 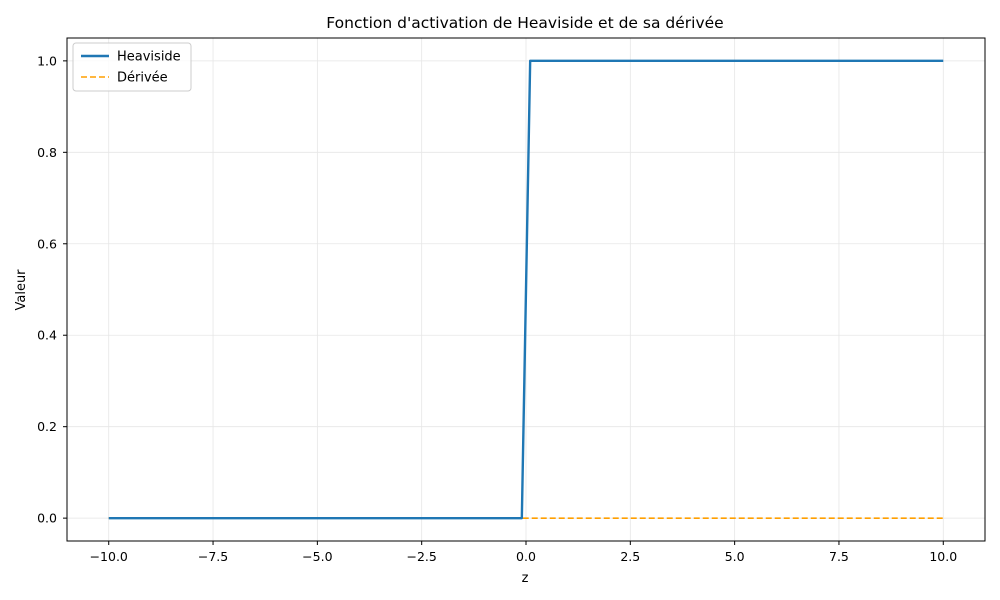 What do you see at coordinates (21, 290) in the screenshot?
I see `y-axis-label: Valeur` at bounding box center [21, 290].